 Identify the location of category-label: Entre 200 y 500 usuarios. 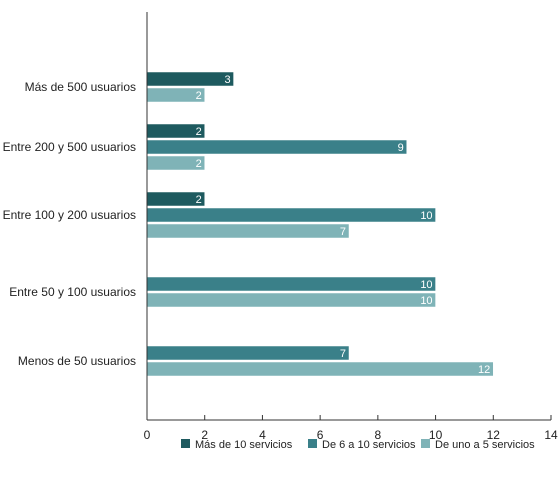
(69, 147).